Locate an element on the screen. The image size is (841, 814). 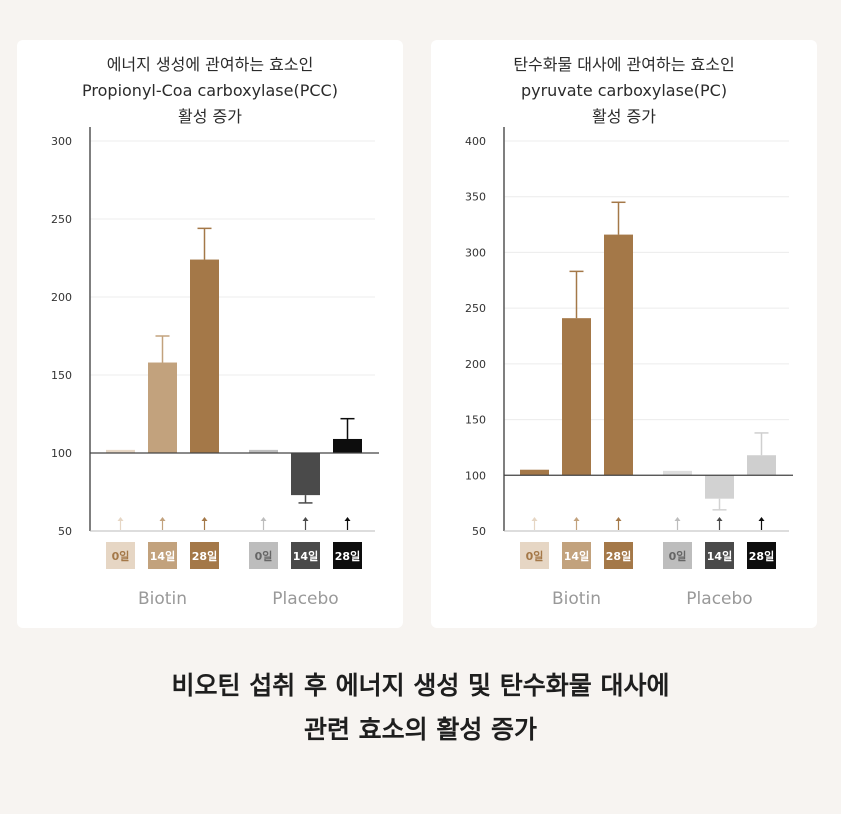
chart-title-line-1: 에너지 생성에 관여하는 효소인 is located at coordinates (210, 64).